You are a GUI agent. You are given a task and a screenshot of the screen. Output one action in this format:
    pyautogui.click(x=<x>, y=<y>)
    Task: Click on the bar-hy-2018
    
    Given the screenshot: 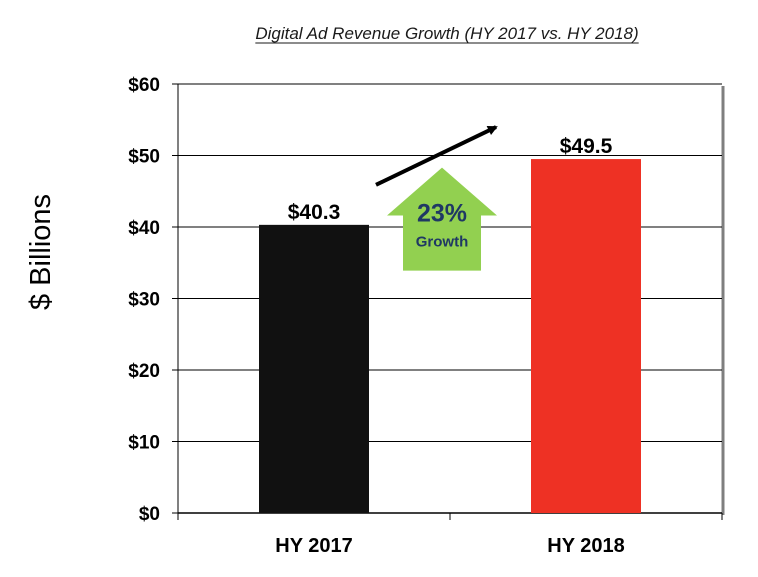 What is the action you would take?
    pyautogui.click(x=586, y=336)
    